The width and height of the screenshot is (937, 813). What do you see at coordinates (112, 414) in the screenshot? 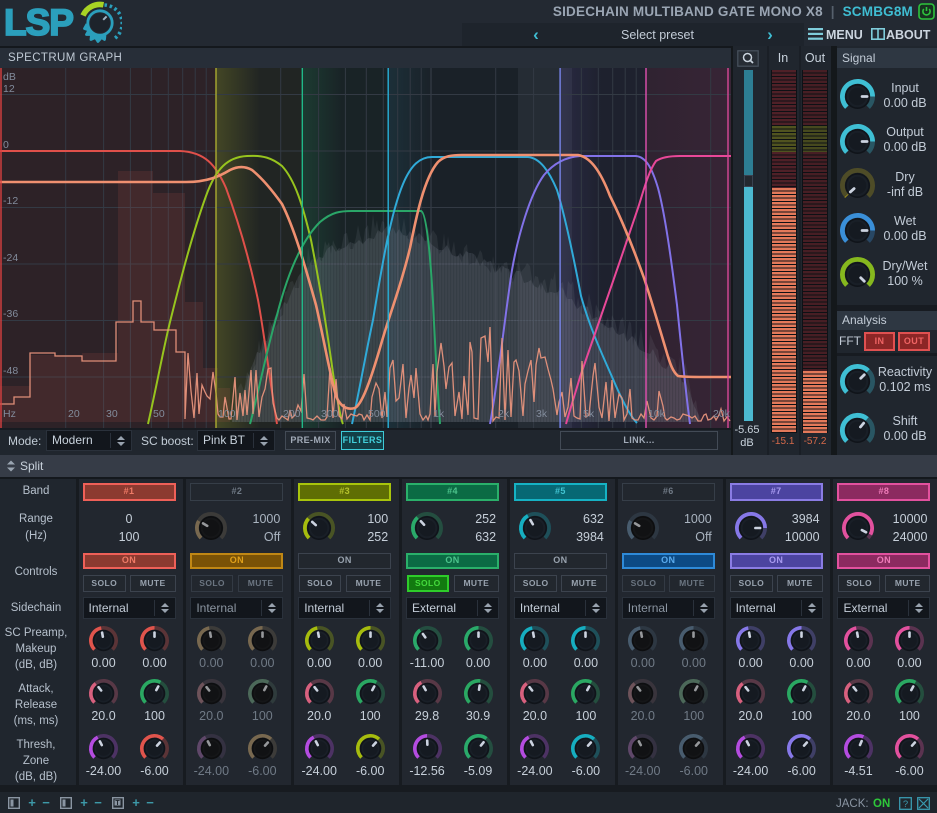
I see `svg-text: 30` at bounding box center [112, 414].